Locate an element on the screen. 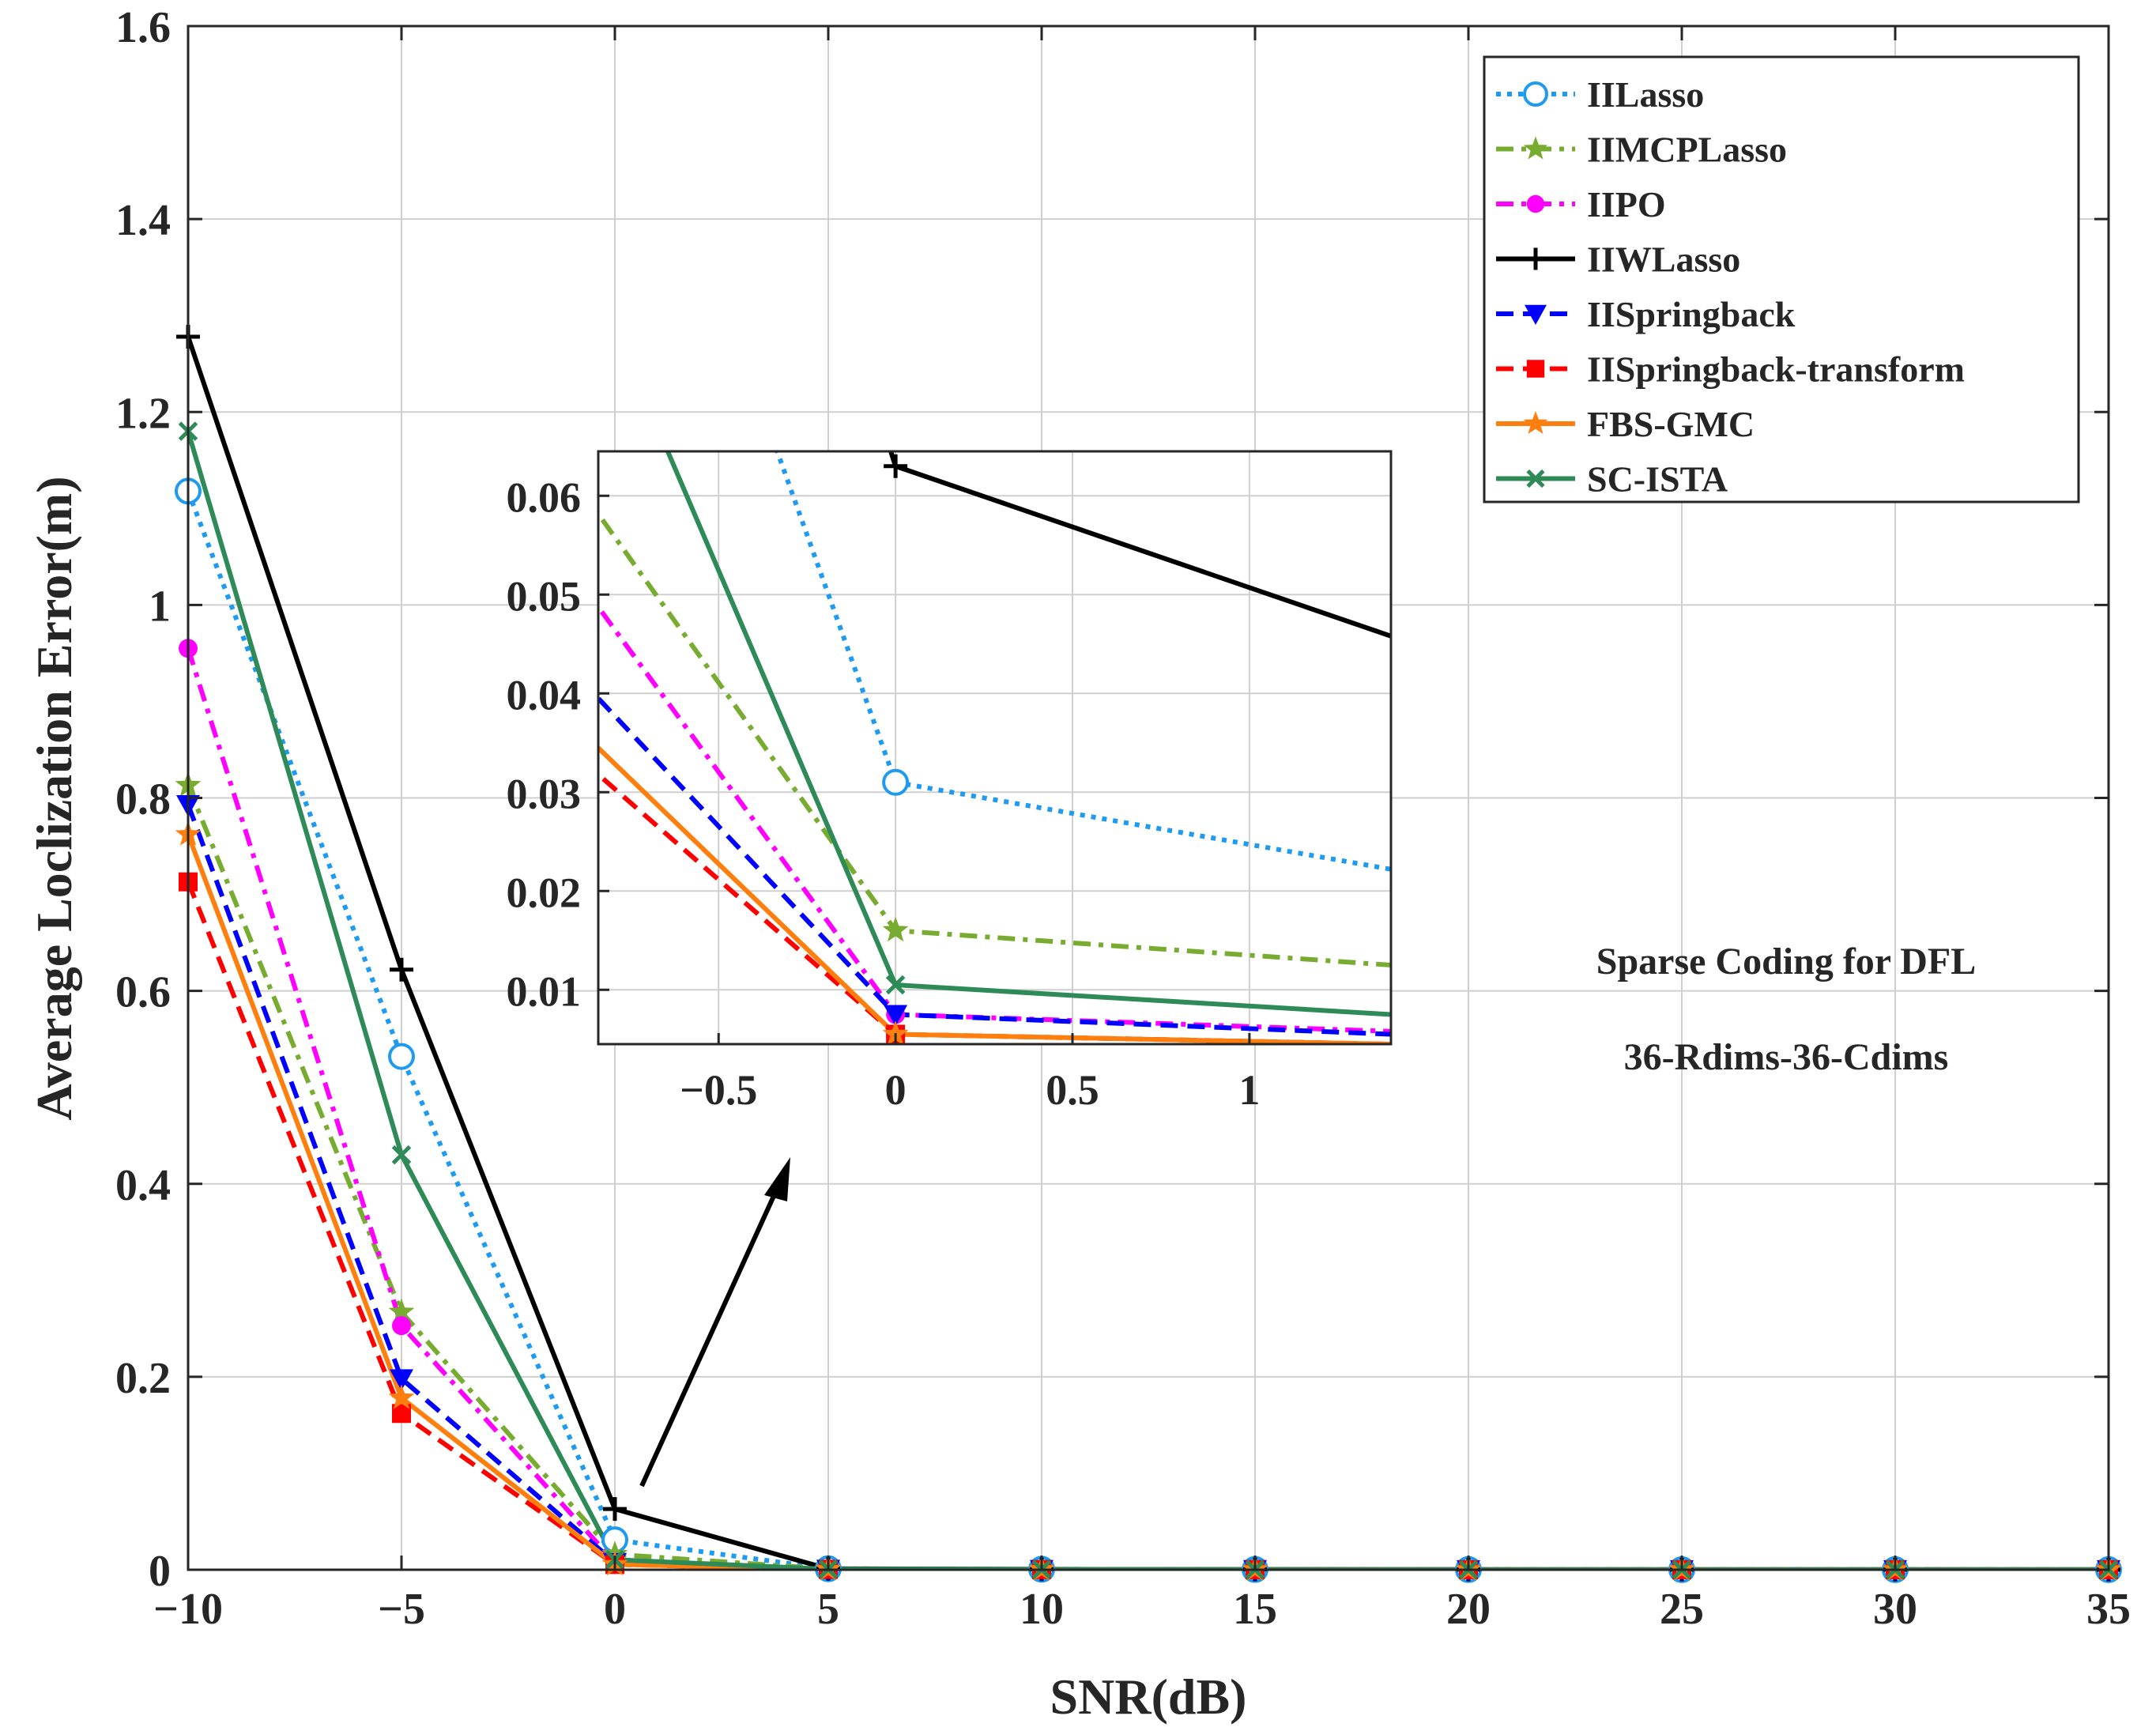  inset-x-ticks: −0.5 0 0.5 1 is located at coordinates (970, 1073).